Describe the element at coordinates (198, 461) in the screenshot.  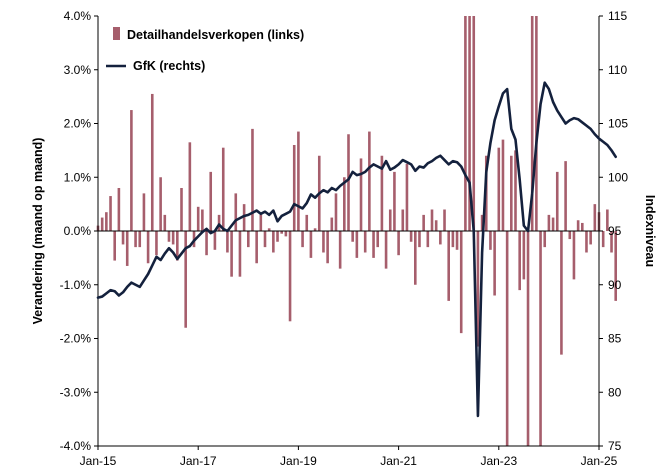
I see `x-tick-label: Jan-17` at that location.